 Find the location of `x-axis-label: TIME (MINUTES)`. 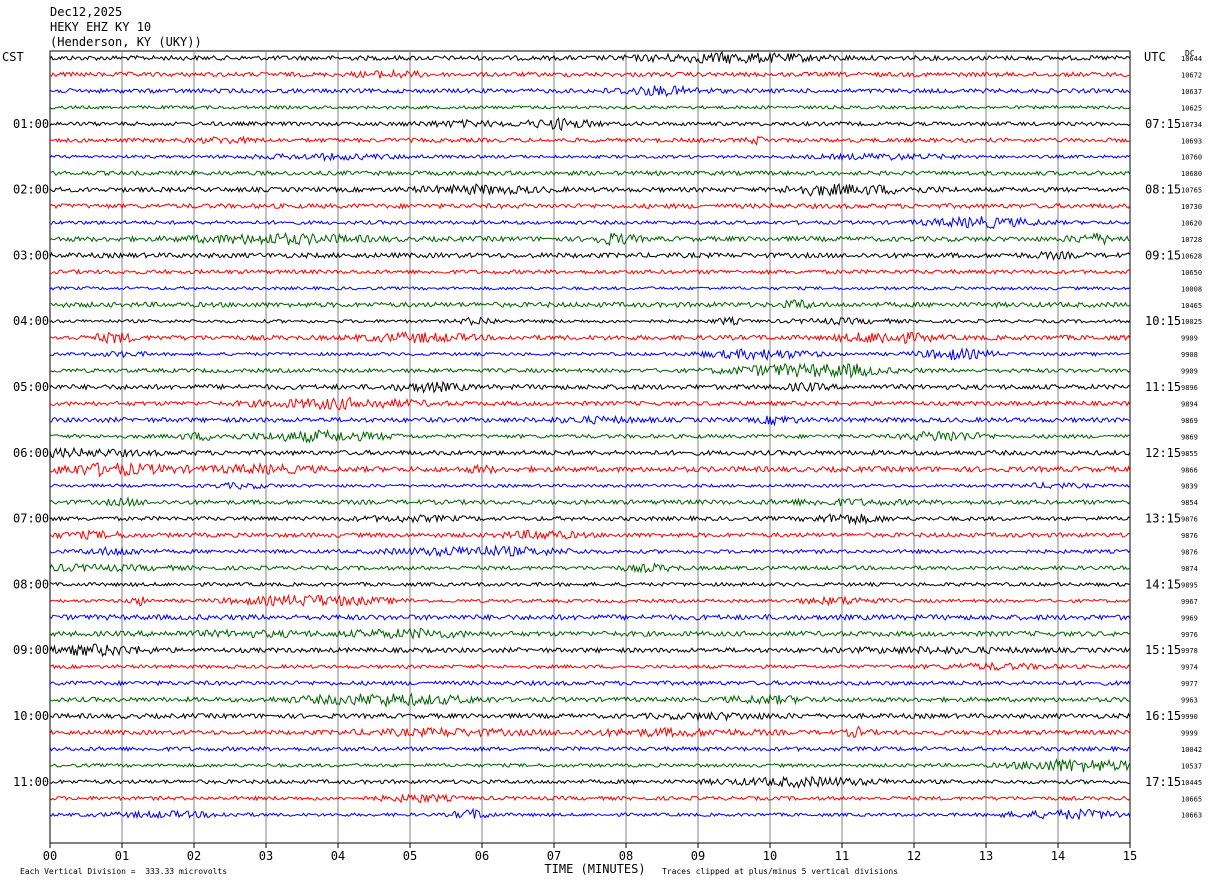

x-axis-label: TIME (MINUTES) is located at coordinates (594, 869).